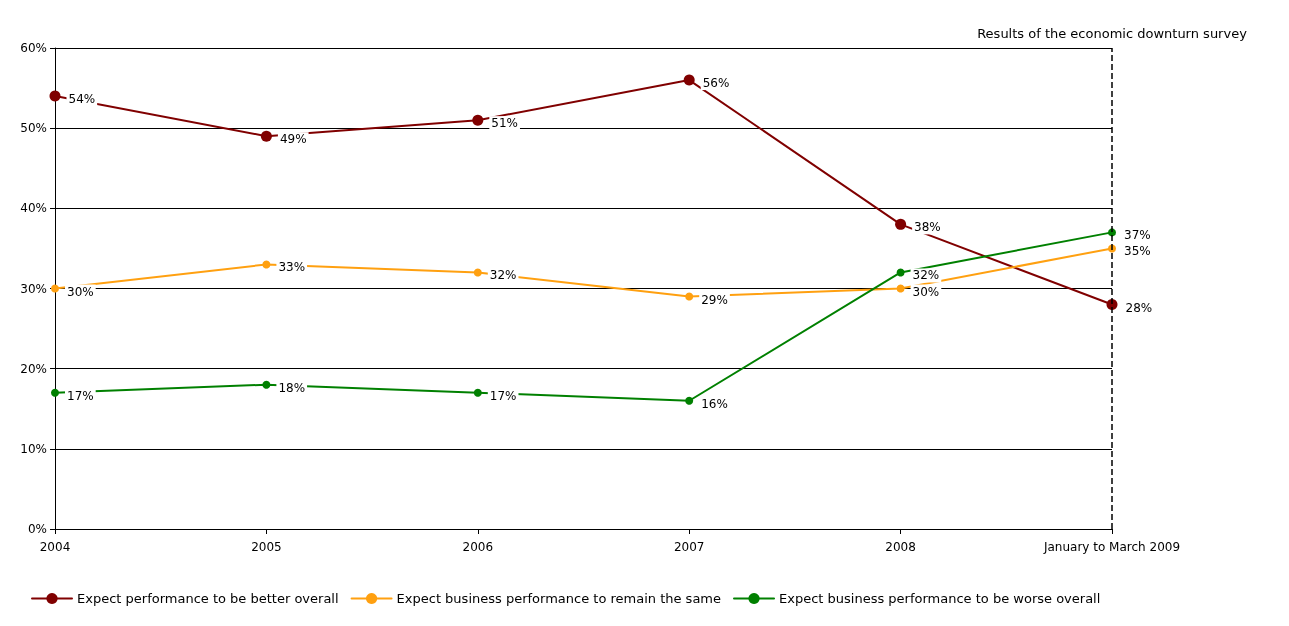 The height and width of the screenshot is (626, 1289). I want to click on legend-label: Expect performance to be better overall, so click(208, 598).